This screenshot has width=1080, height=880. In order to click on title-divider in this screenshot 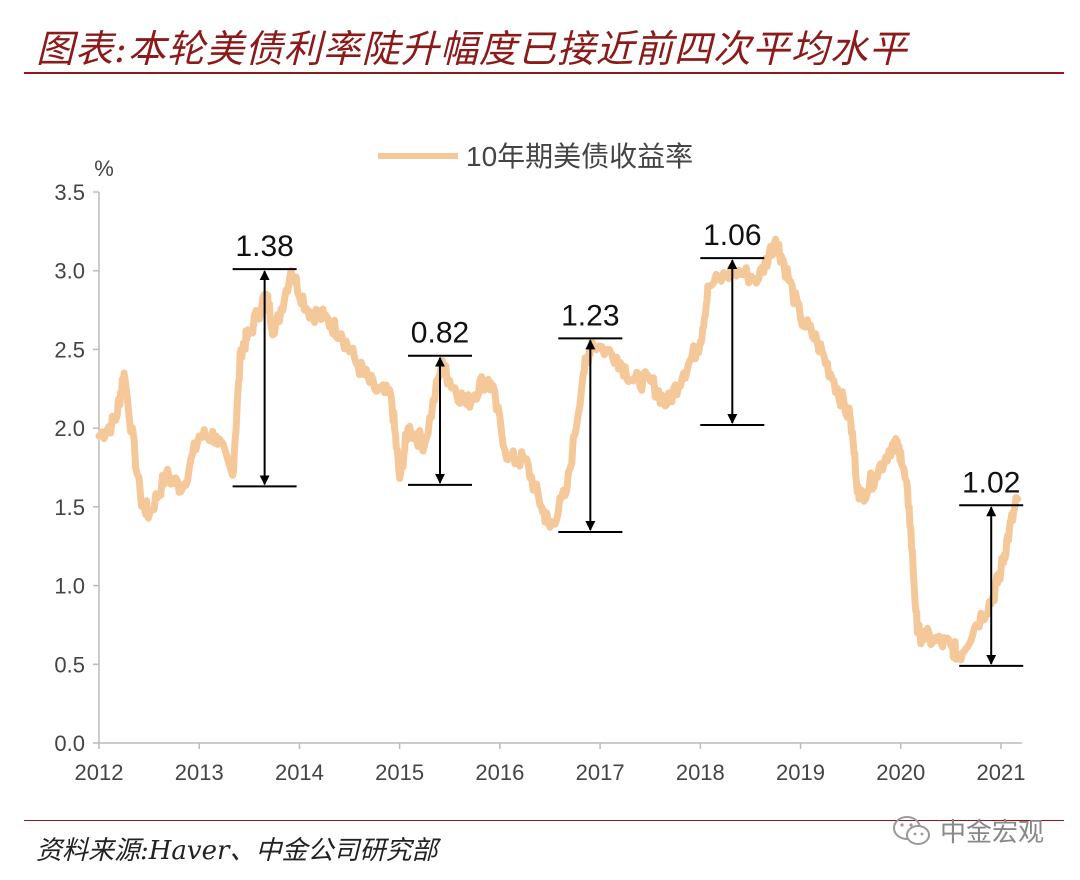, I will do `click(544, 73)`.